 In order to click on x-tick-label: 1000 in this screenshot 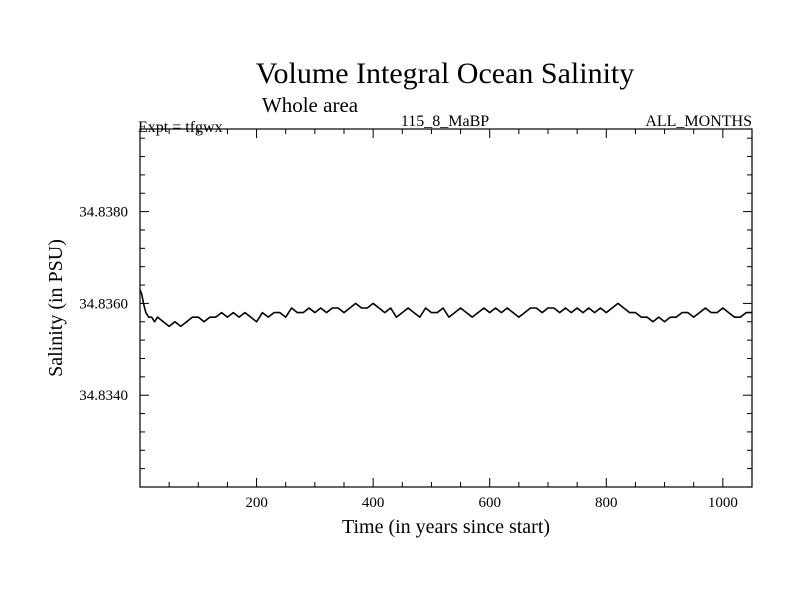, I will do `click(723, 503)`.